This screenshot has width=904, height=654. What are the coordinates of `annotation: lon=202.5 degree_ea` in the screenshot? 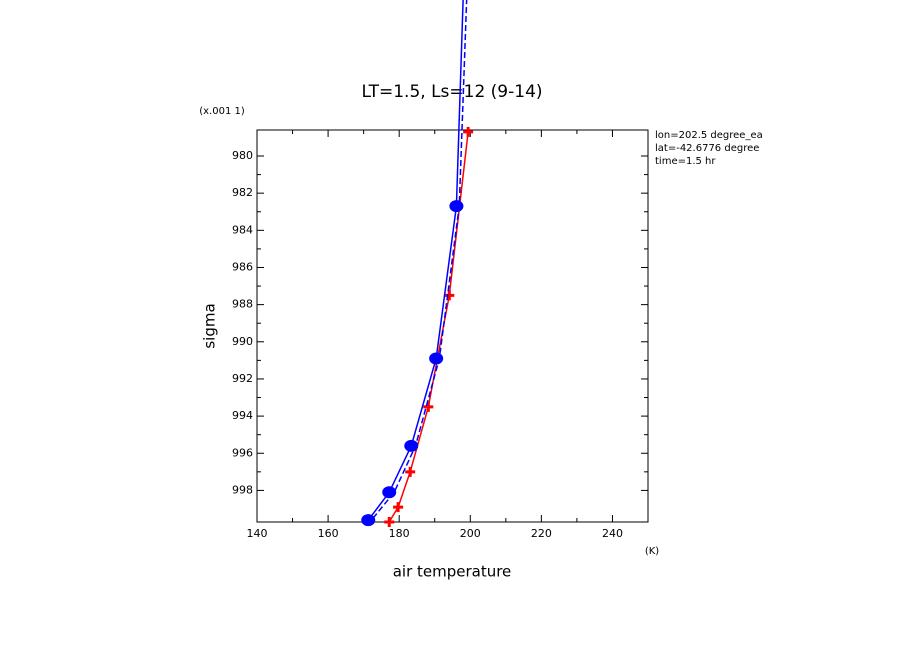 It's located at (709, 135).